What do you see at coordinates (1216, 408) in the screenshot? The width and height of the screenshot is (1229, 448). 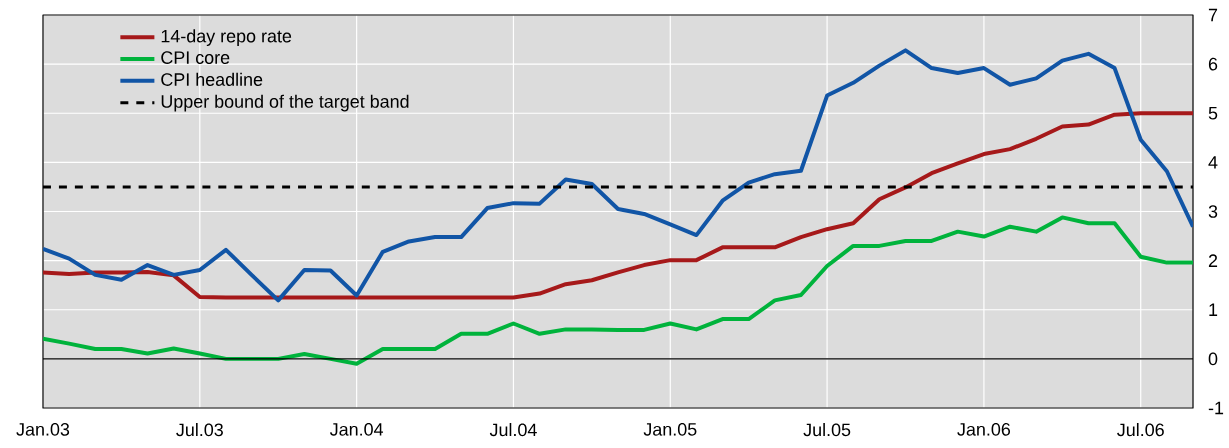 I see `y-tick-label: -1` at bounding box center [1216, 408].